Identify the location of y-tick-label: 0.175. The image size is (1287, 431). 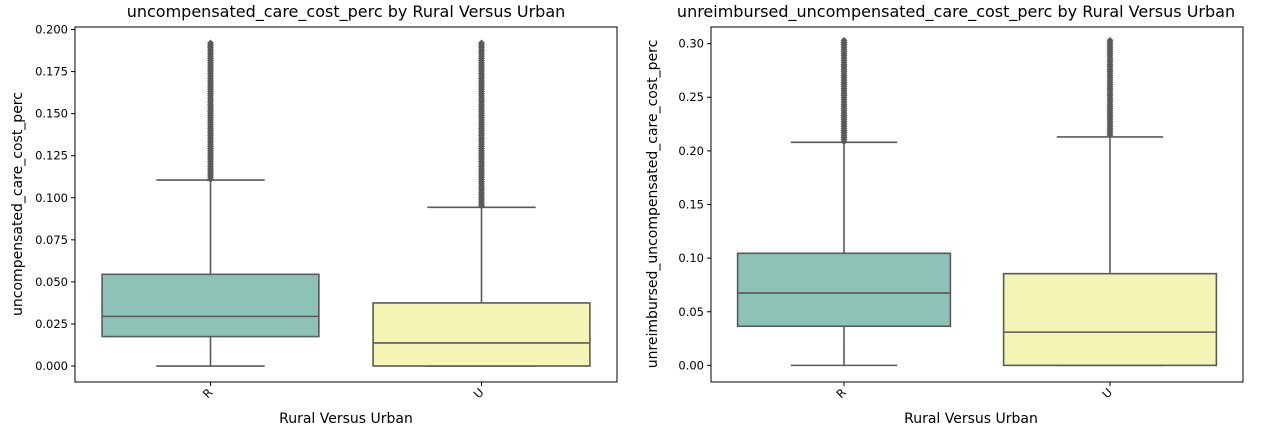
(51, 72).